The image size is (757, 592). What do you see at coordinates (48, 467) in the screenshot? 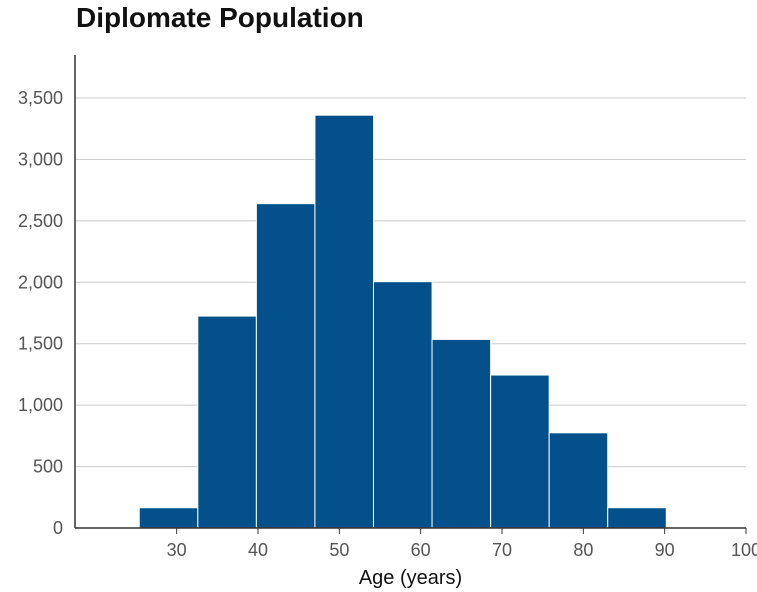
I see `y-tick-label-500: 500` at bounding box center [48, 467].